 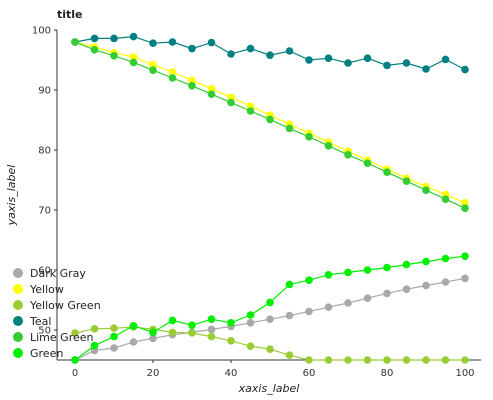 What do you see at coordinates (273, 369) in the screenshot?
I see `x-ticks: 0 20 40 60 80 100` at bounding box center [273, 369].